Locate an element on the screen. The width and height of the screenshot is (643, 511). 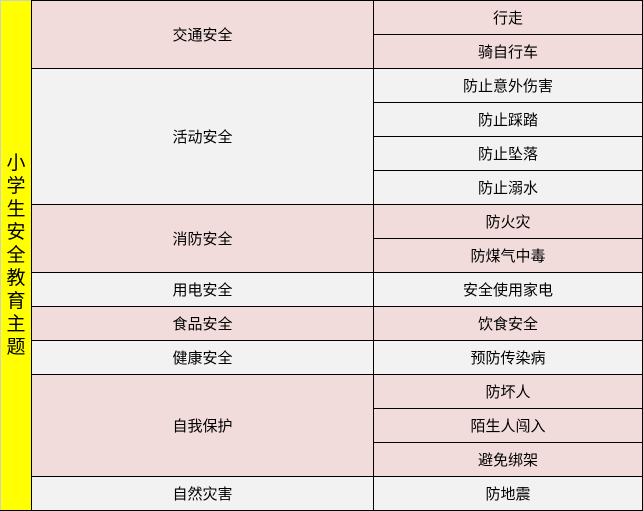
category-cell: 健康安全 is located at coordinates (202, 357).